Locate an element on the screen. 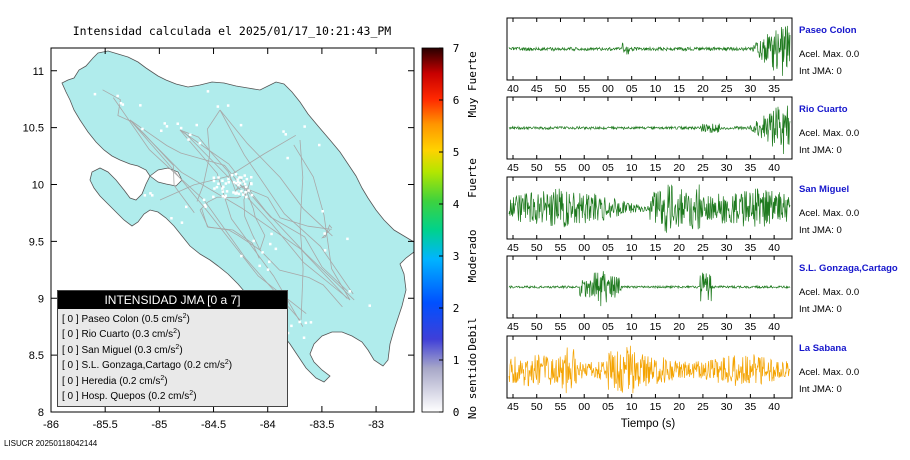 The image size is (910, 460). waveform-tick-label: 10 is located at coordinates (632, 248).